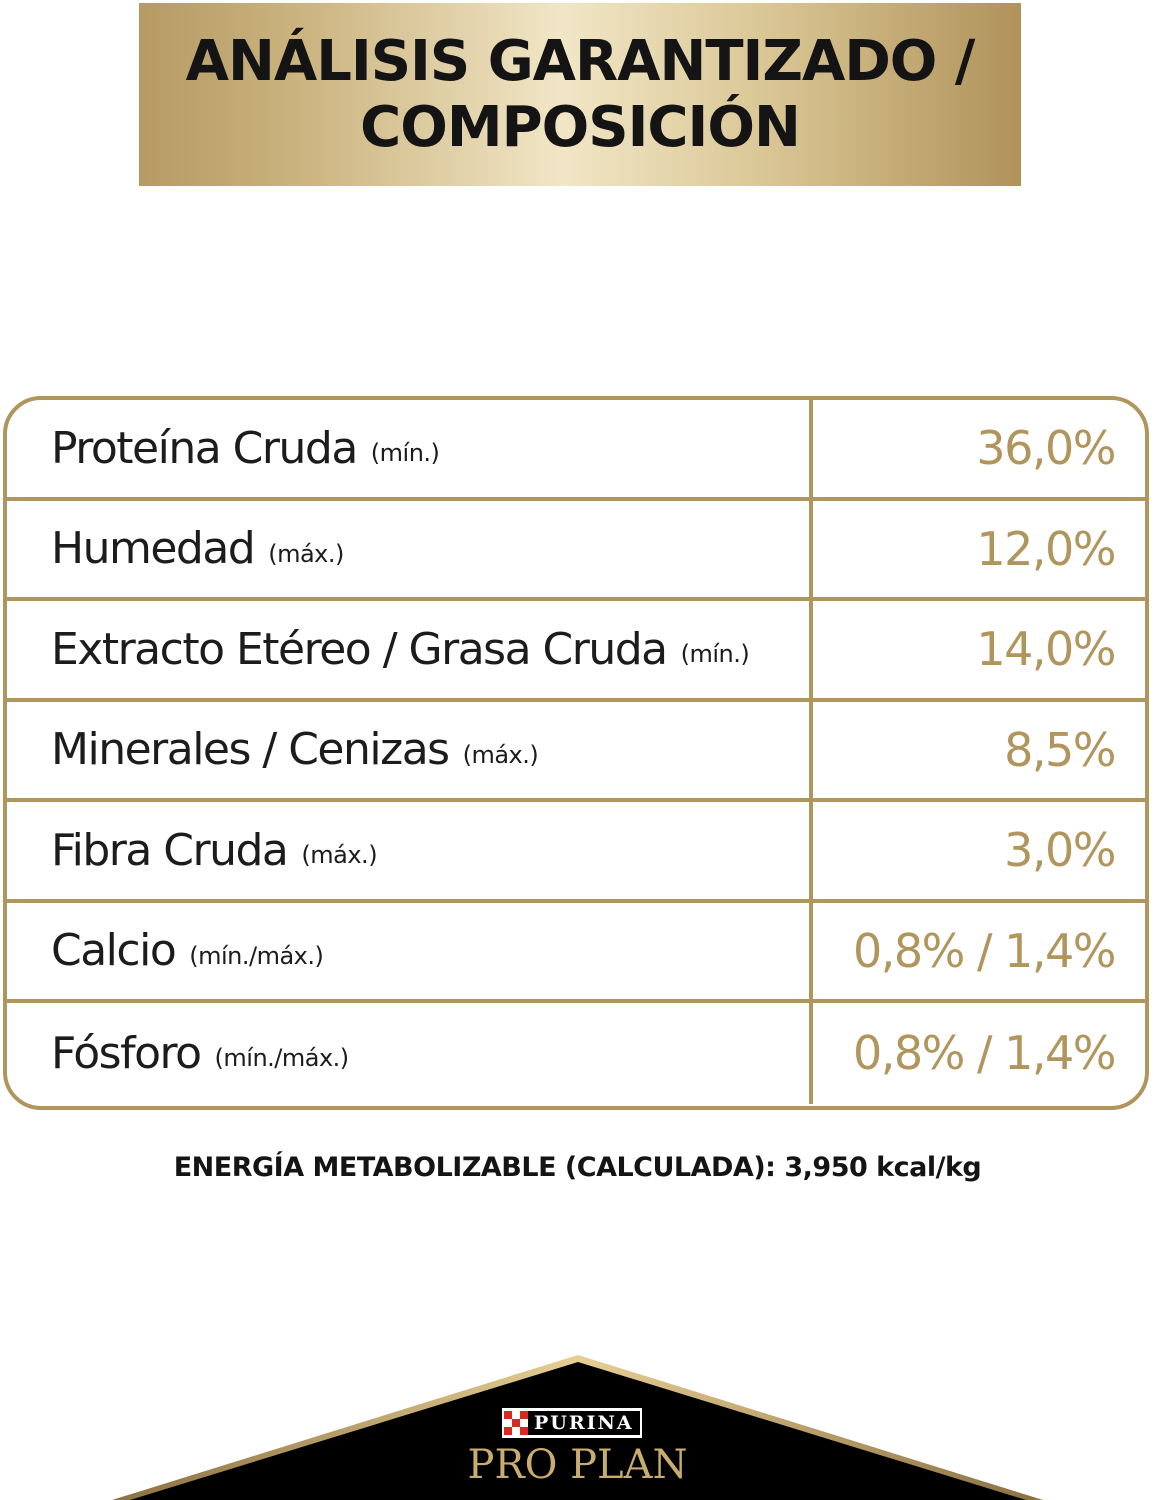 The width and height of the screenshot is (1155, 1500). What do you see at coordinates (410, 950) in the screenshot?
I see `nutrient-label-cell: Calcio (mín./máx.)` at bounding box center [410, 950].